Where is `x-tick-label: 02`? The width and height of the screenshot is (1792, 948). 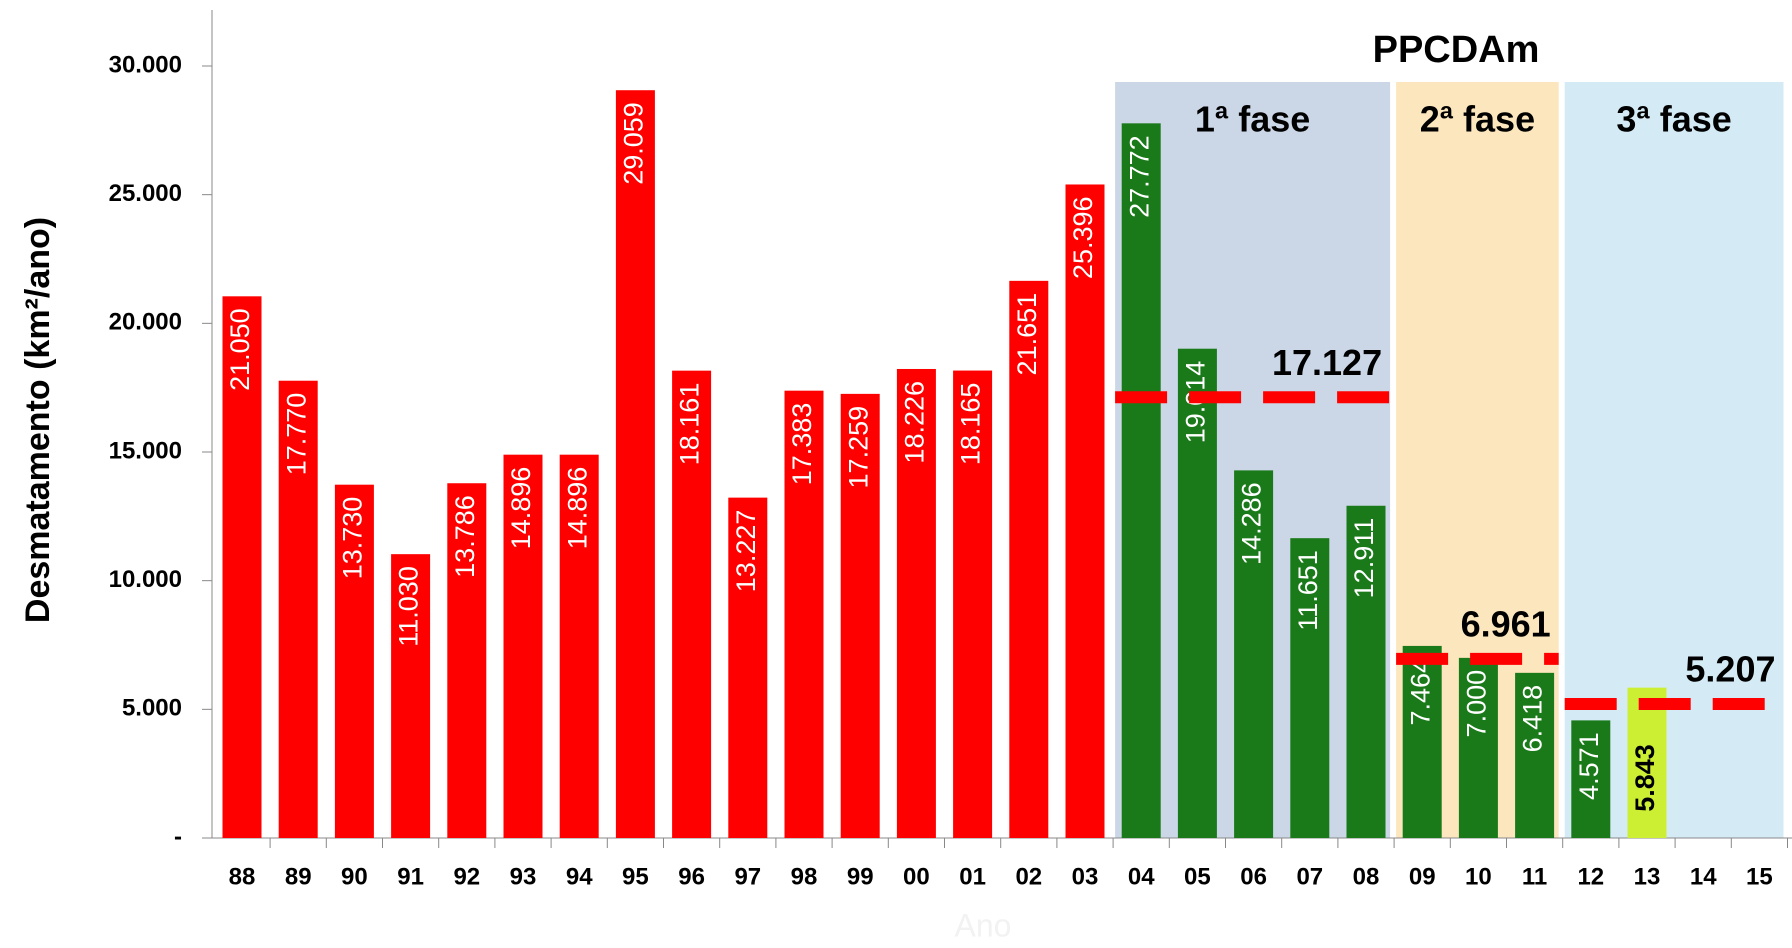 x-tick-label: 02 is located at coordinates (1028, 876).